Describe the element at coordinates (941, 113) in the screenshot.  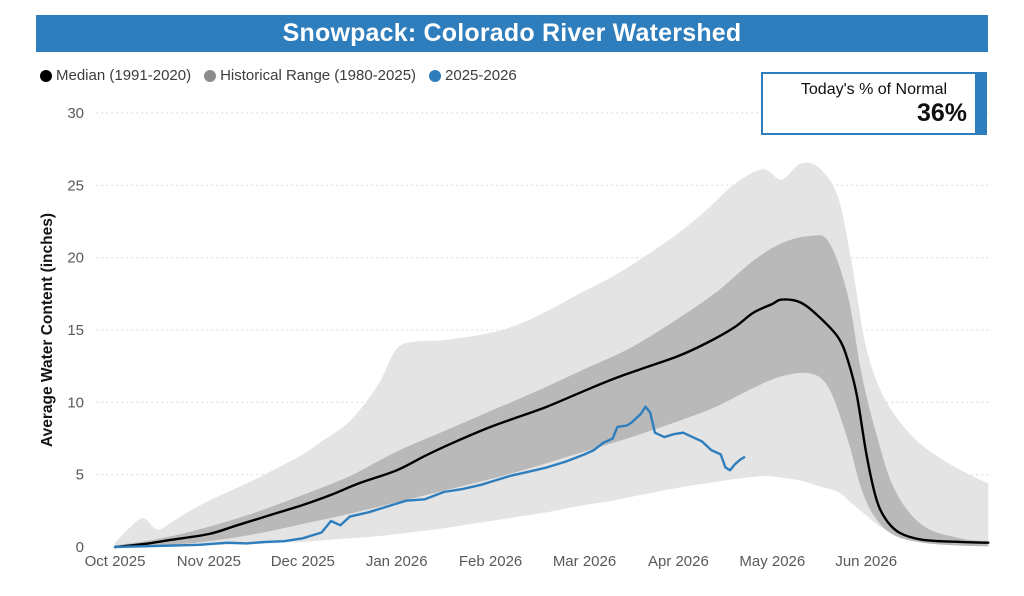
I see `percent-of-normal-value: 36%` at that location.